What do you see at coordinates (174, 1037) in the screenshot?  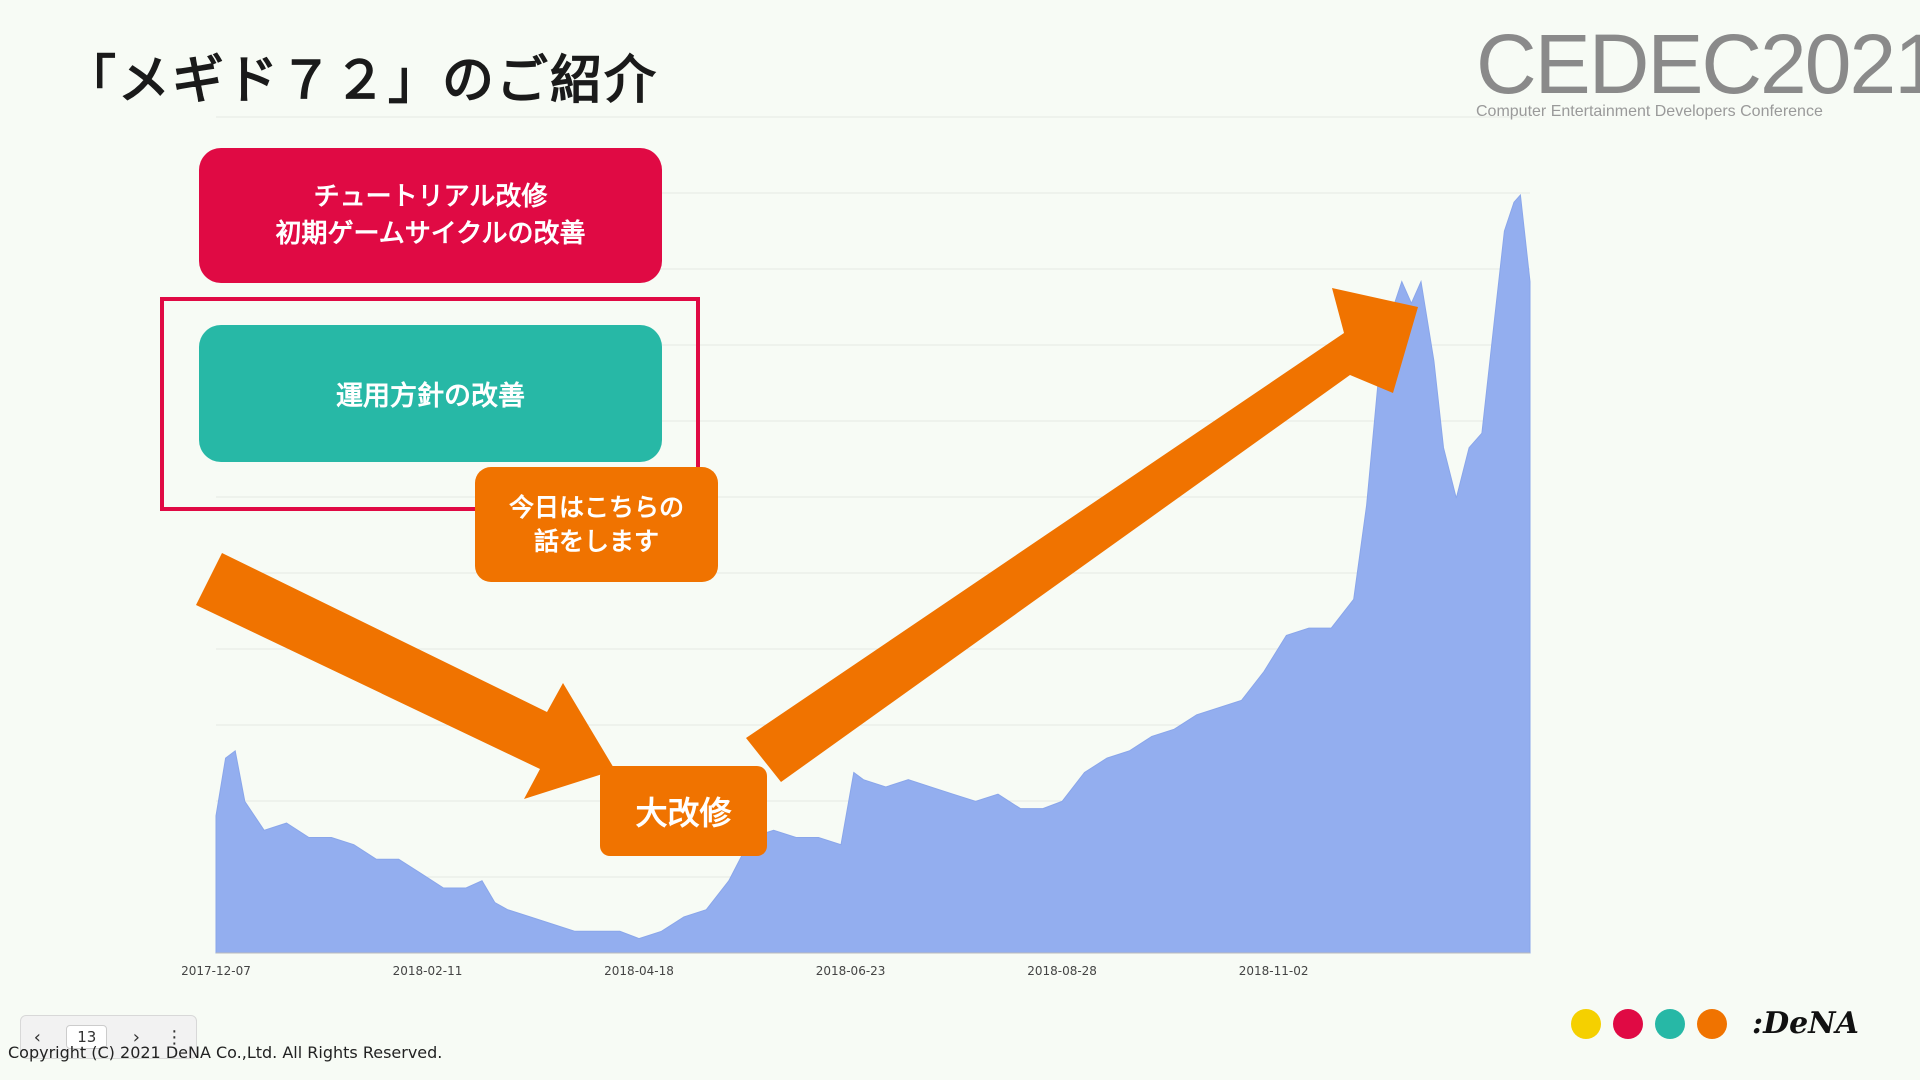 I see `vertical-dots-icon: ⋮` at bounding box center [174, 1037].